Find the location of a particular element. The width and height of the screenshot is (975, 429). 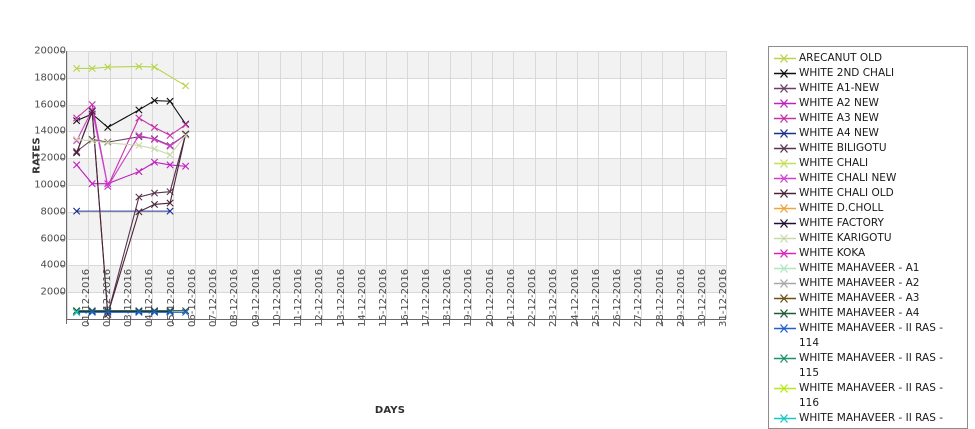

legend-item-label: WHITE 2ND CHALI is located at coordinates (847, 73).